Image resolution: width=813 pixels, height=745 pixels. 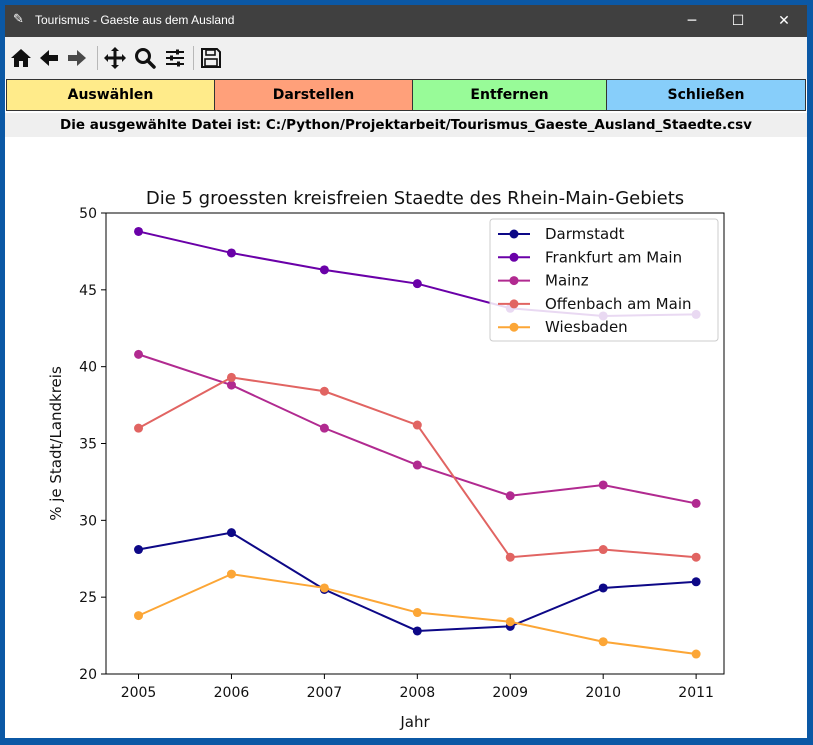 I want to click on back-button, so click(x=49, y=58).